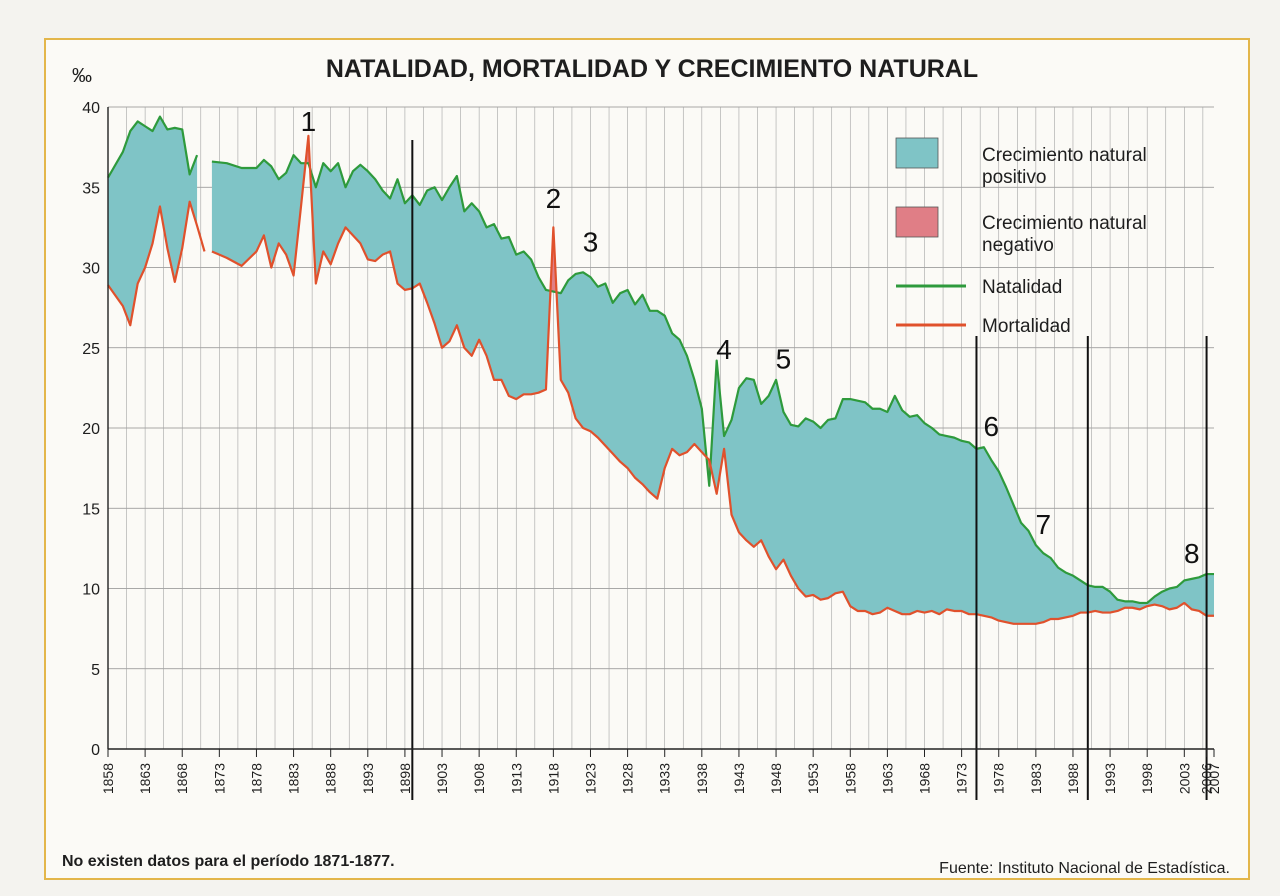 This screenshot has height=896, width=1280. I want to click on x-tick-label: 2003, so click(1184, 778).